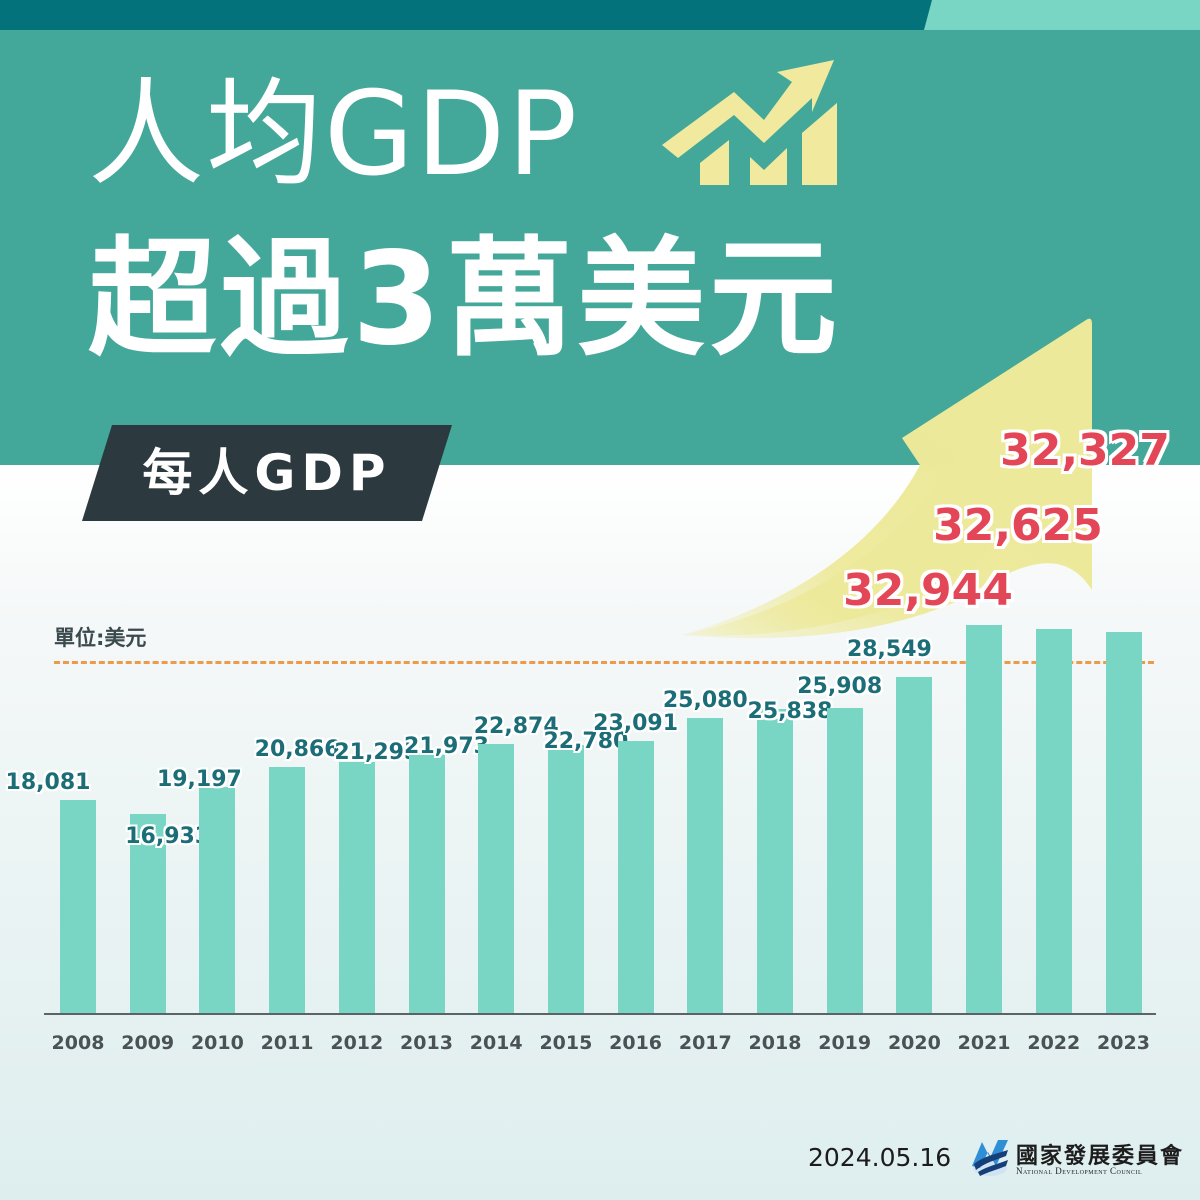 The image size is (1200, 1200). Describe the element at coordinates (844, 860) in the screenshot. I see `bar-2019` at that location.